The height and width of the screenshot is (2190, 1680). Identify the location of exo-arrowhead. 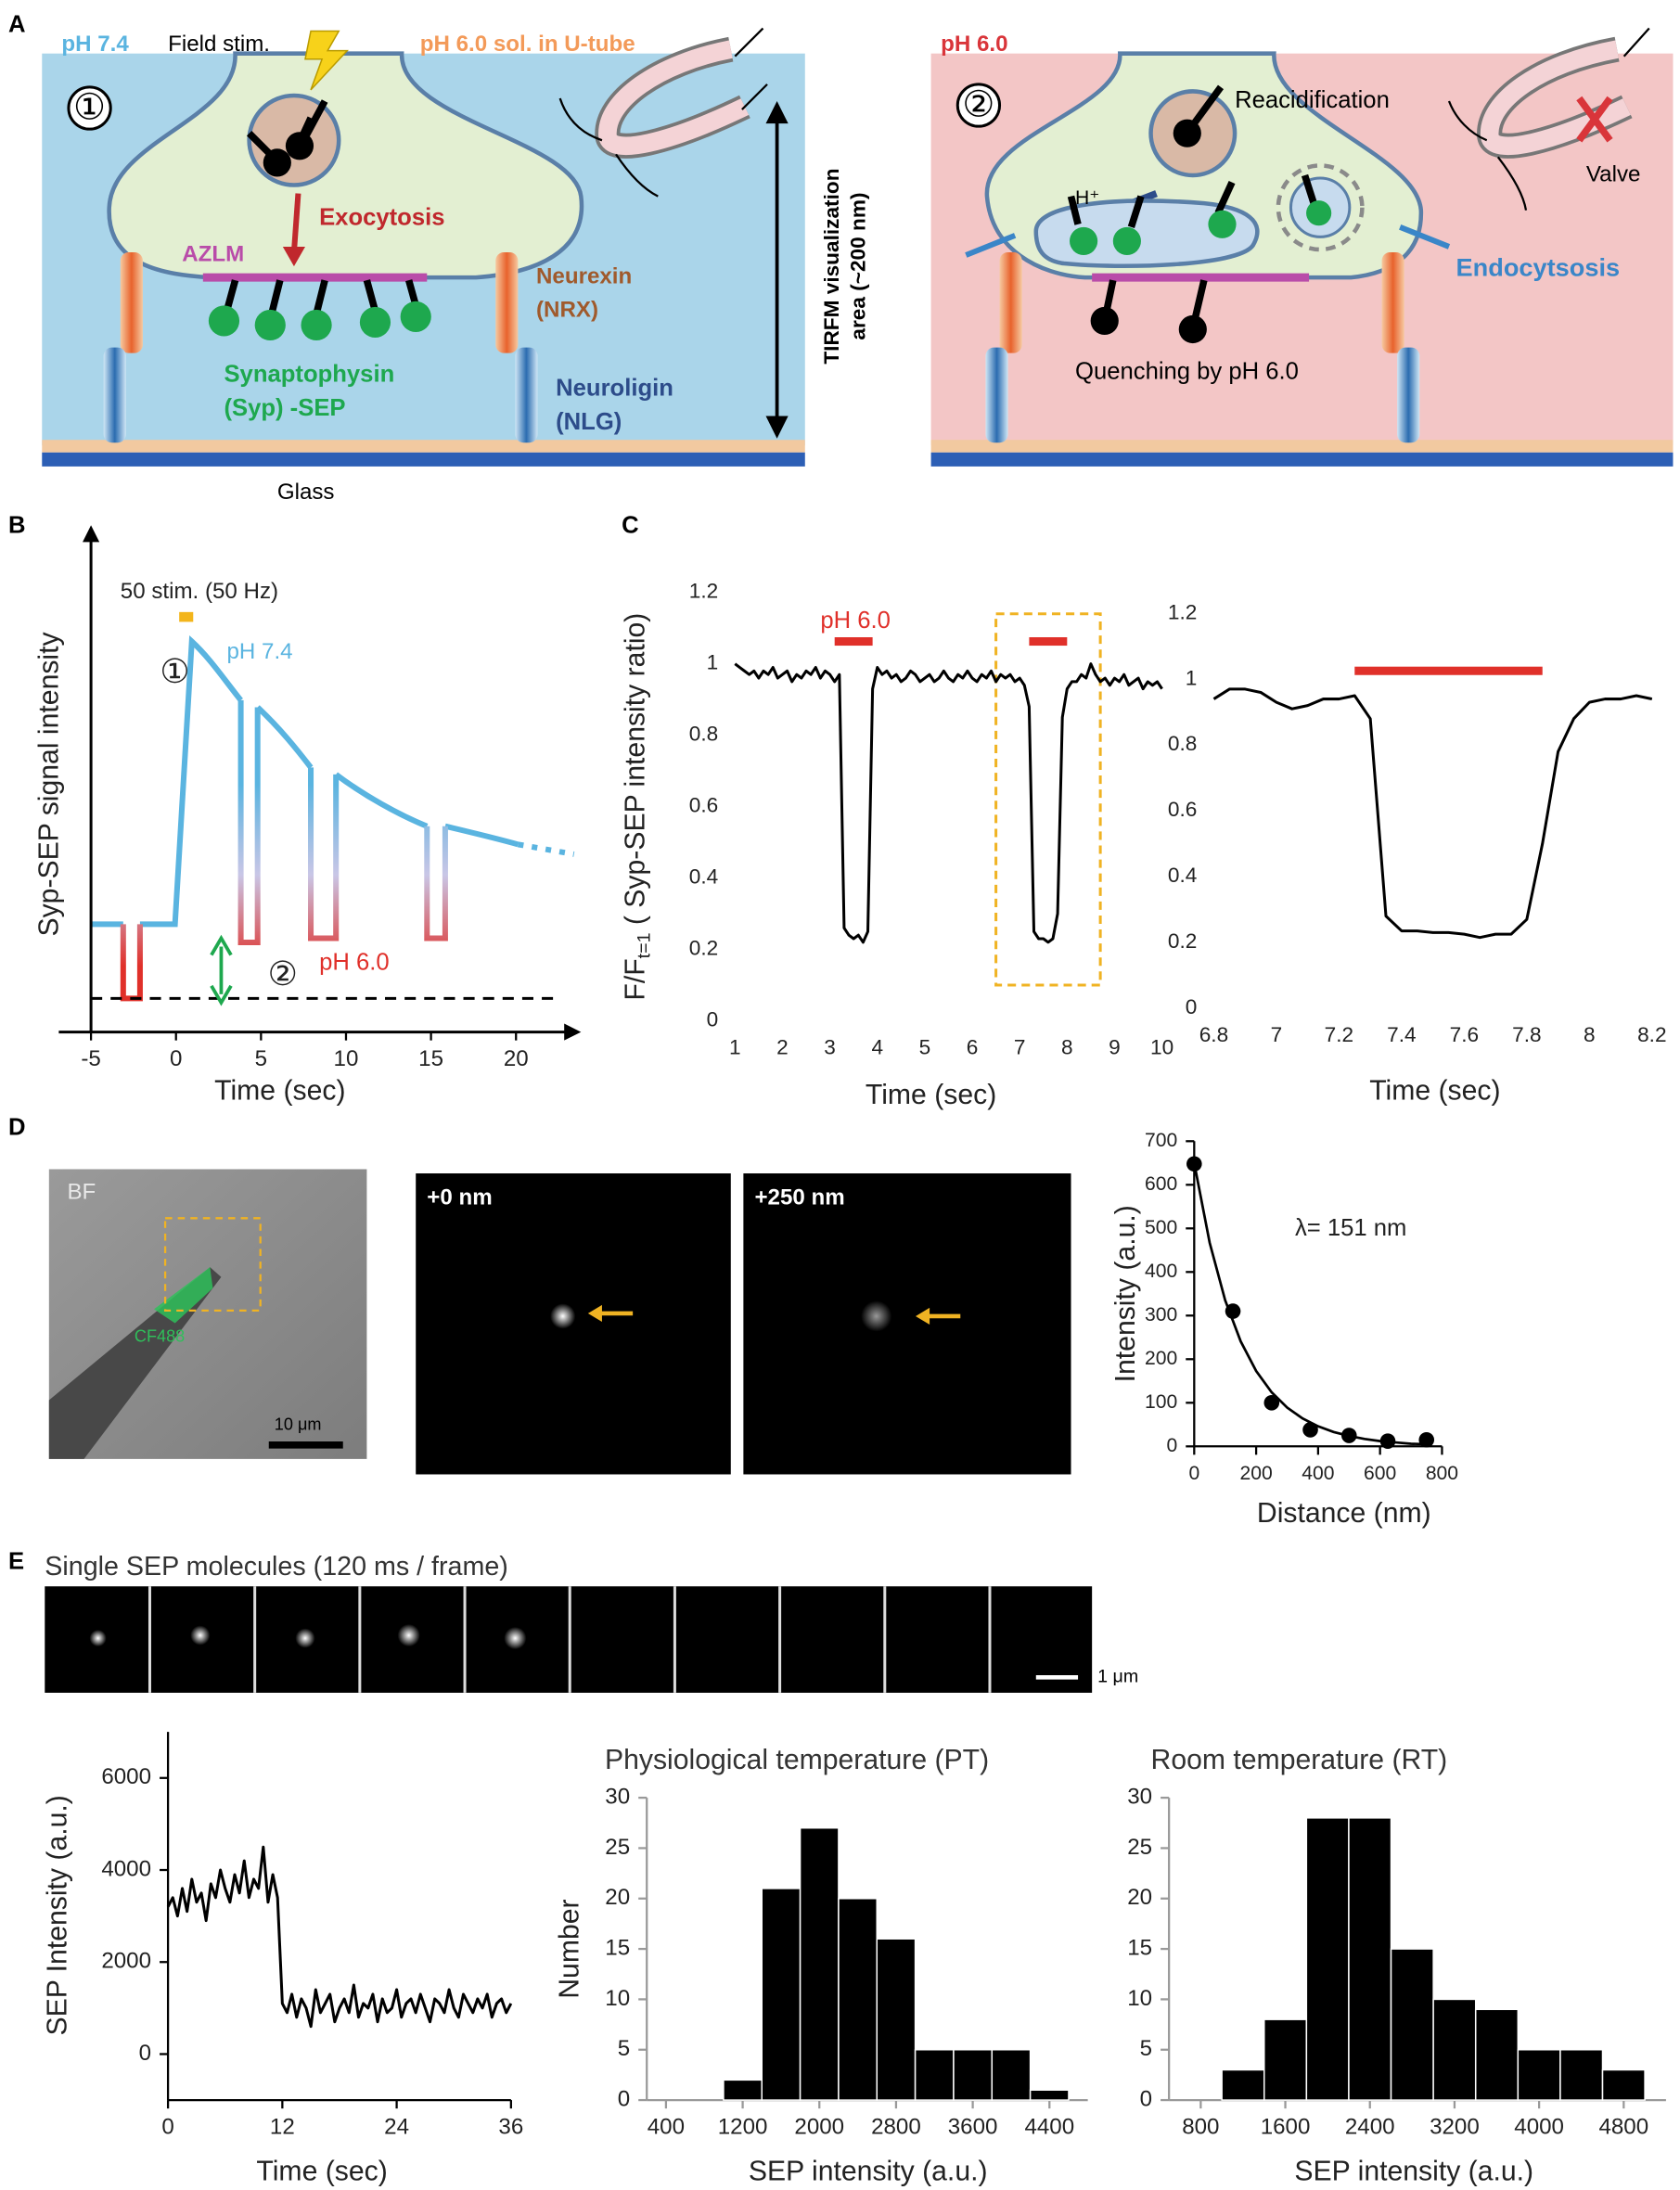
(293, 256).